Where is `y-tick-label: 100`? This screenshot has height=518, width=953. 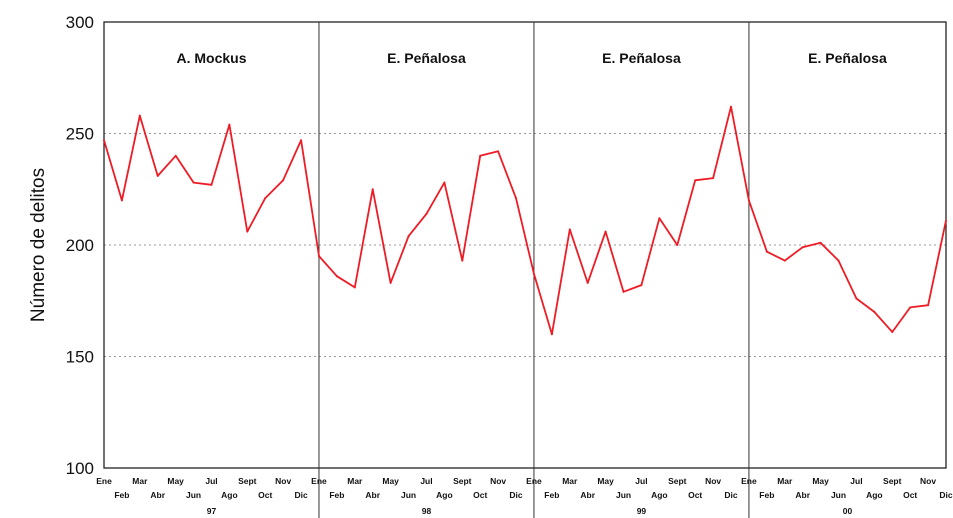
y-tick-label: 100 is located at coordinates (80, 468).